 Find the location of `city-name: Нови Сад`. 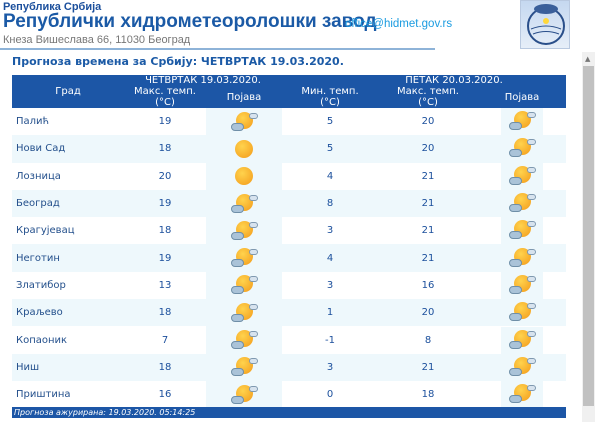

city-name: Нови Сад is located at coordinates (68, 149).